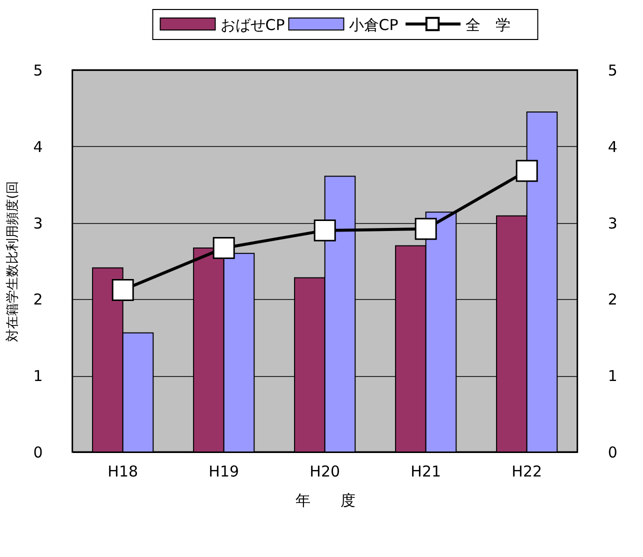 Image resolution: width=643 pixels, height=557 pixels. What do you see at coordinates (38, 223) in the screenshot?
I see `y-tick-label: 3` at bounding box center [38, 223].